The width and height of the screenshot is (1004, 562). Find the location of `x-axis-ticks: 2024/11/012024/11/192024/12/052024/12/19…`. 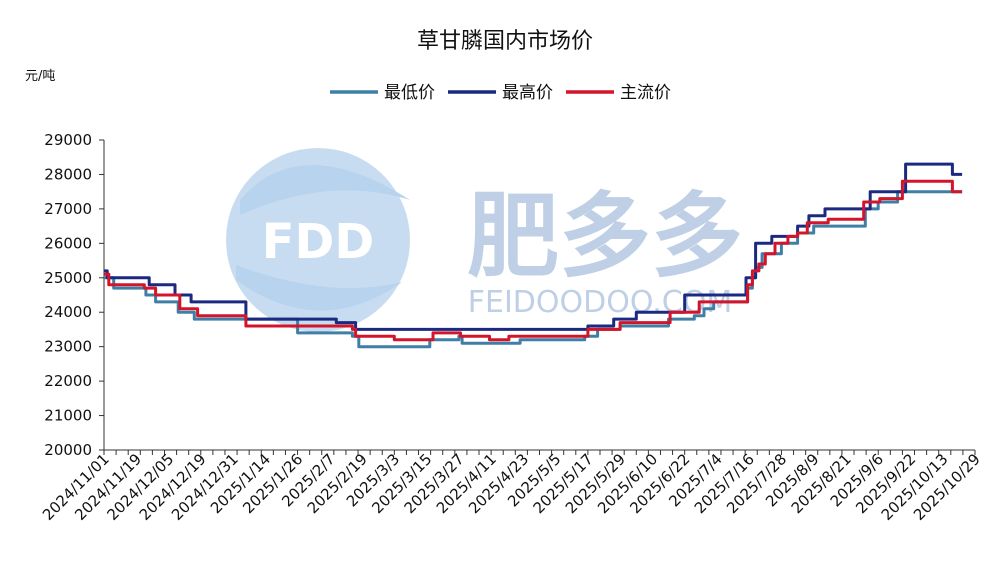

x-axis-ticks: 2024/11/012024/11/192024/12/052024/12/19… is located at coordinates (511, 487).